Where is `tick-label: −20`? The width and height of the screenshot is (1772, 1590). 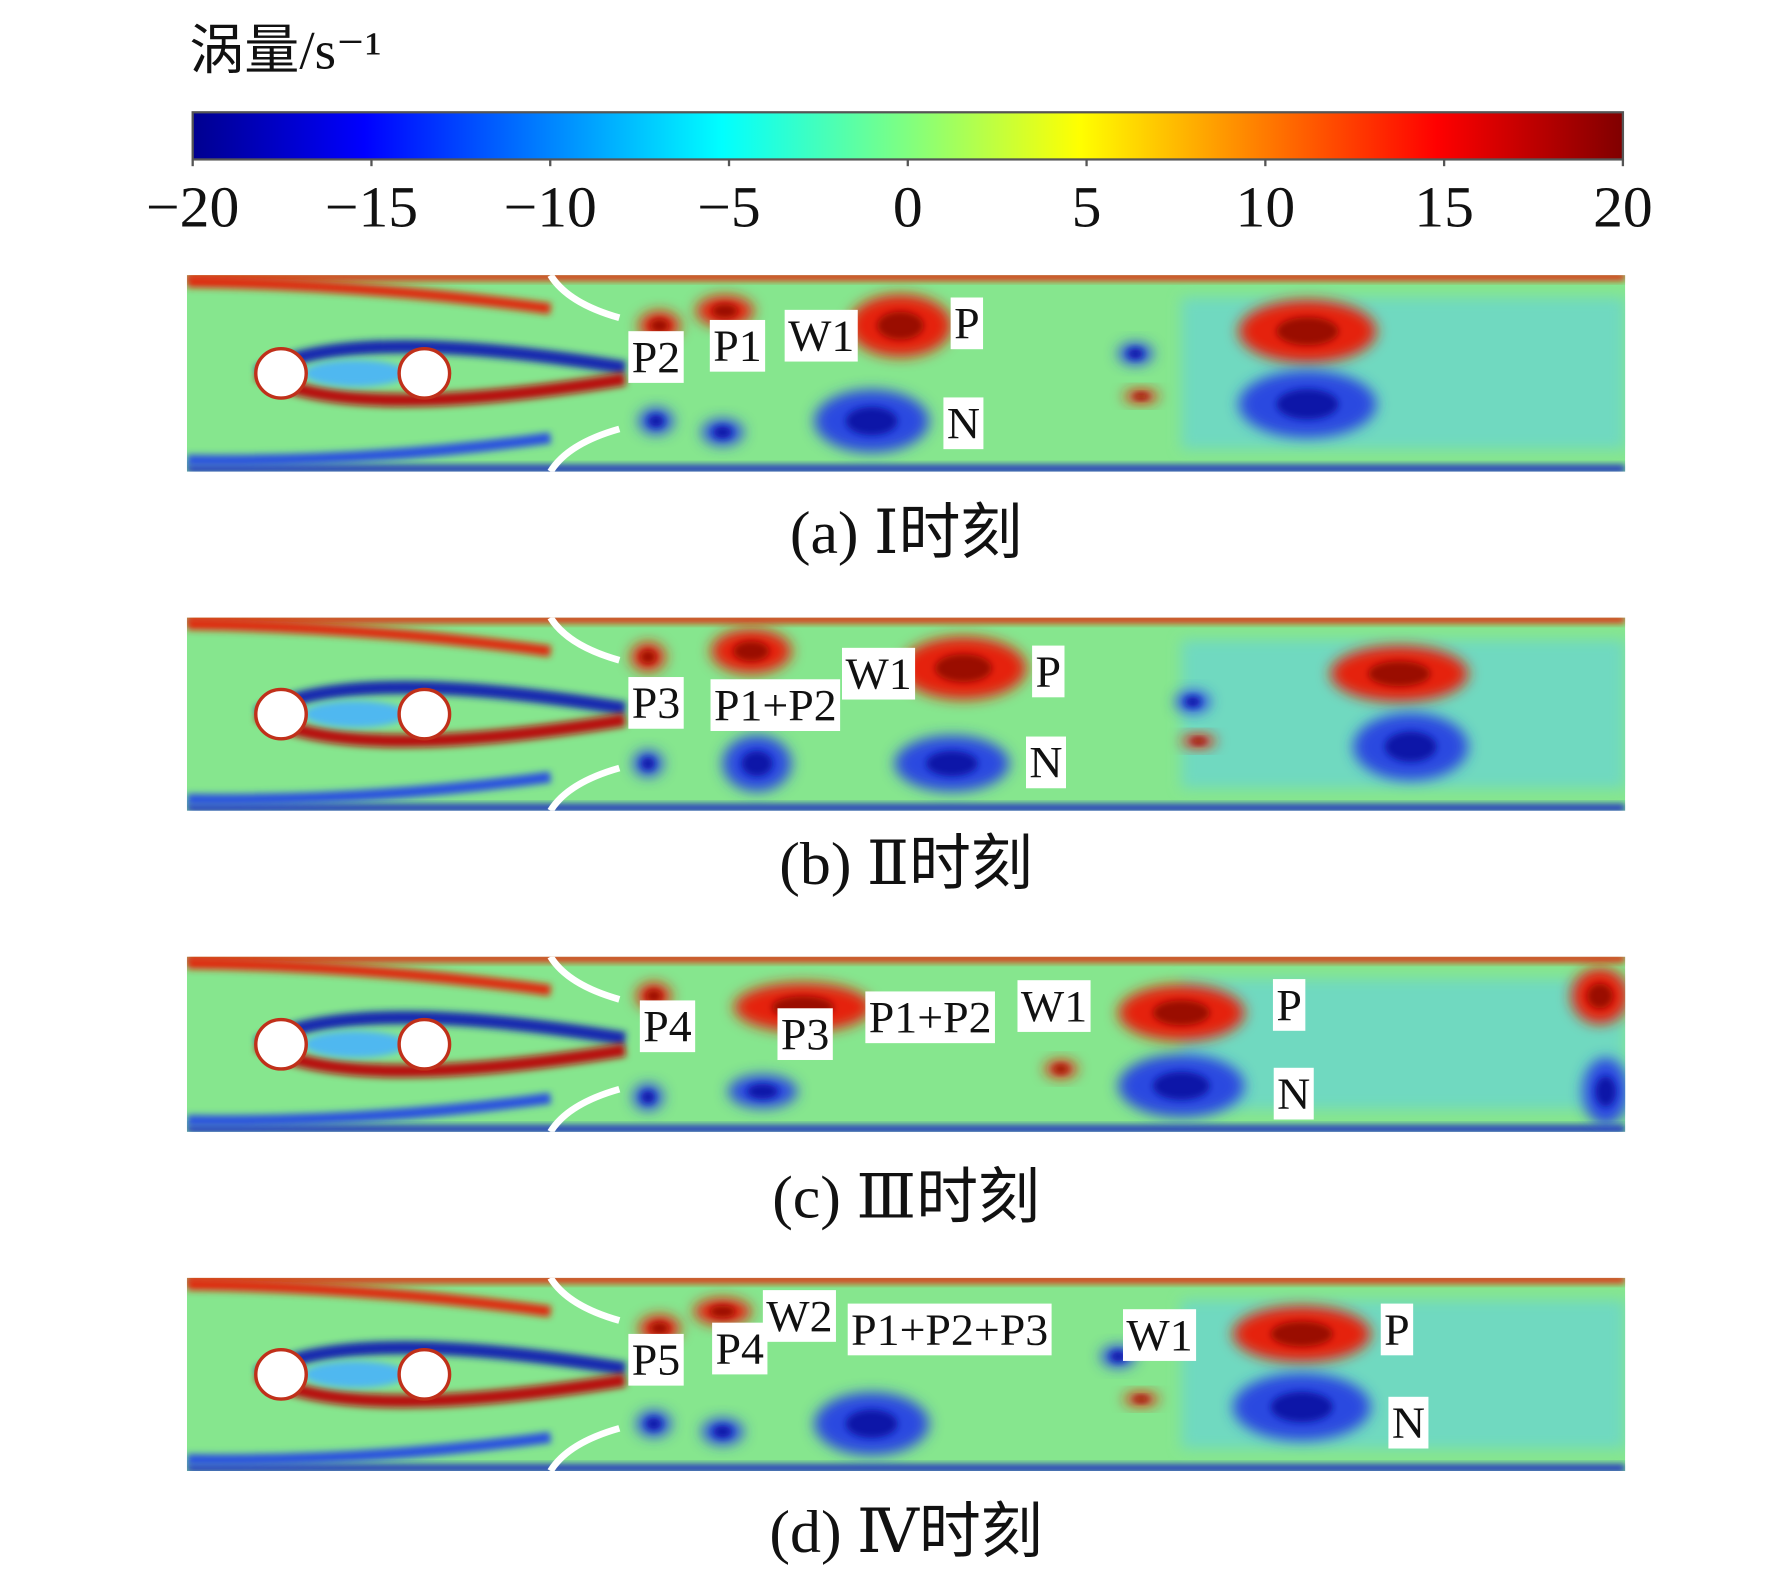
tick-label: −20 is located at coordinates (192, 206).